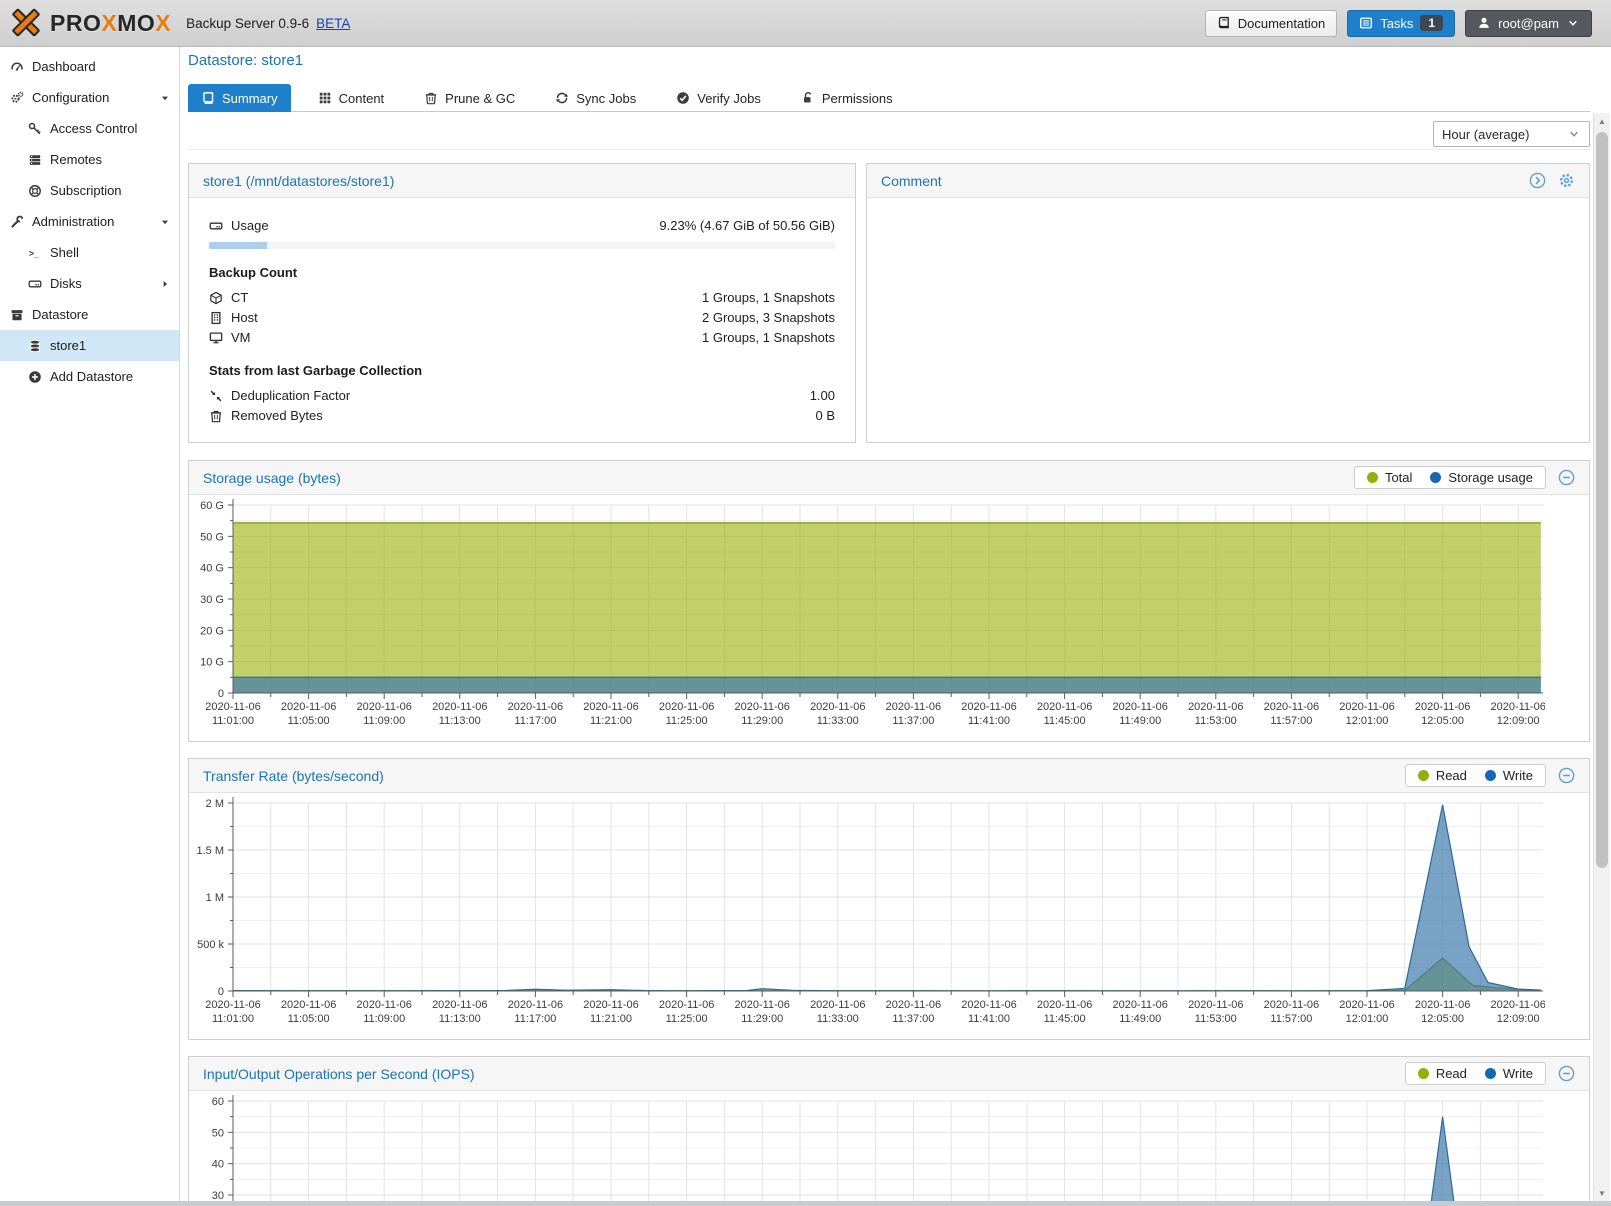 The image size is (1611, 1206). What do you see at coordinates (253, 272) in the screenshot?
I see `backup-count-heading: Backup Count` at bounding box center [253, 272].